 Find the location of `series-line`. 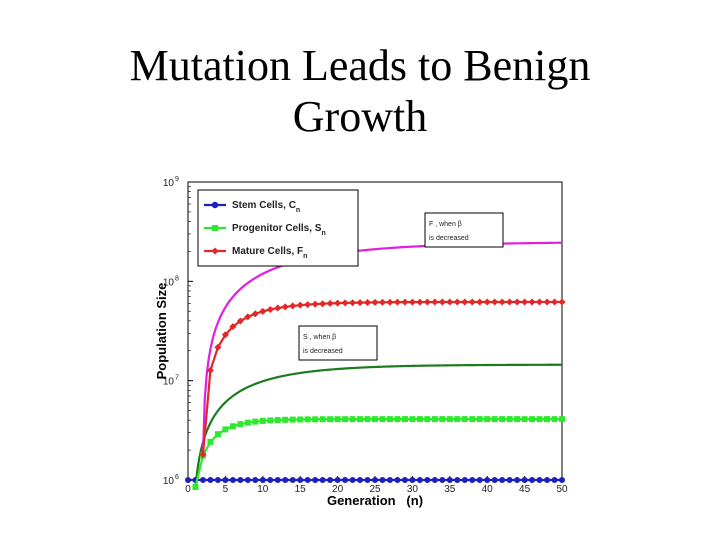

series-line is located at coordinates (378, 425).